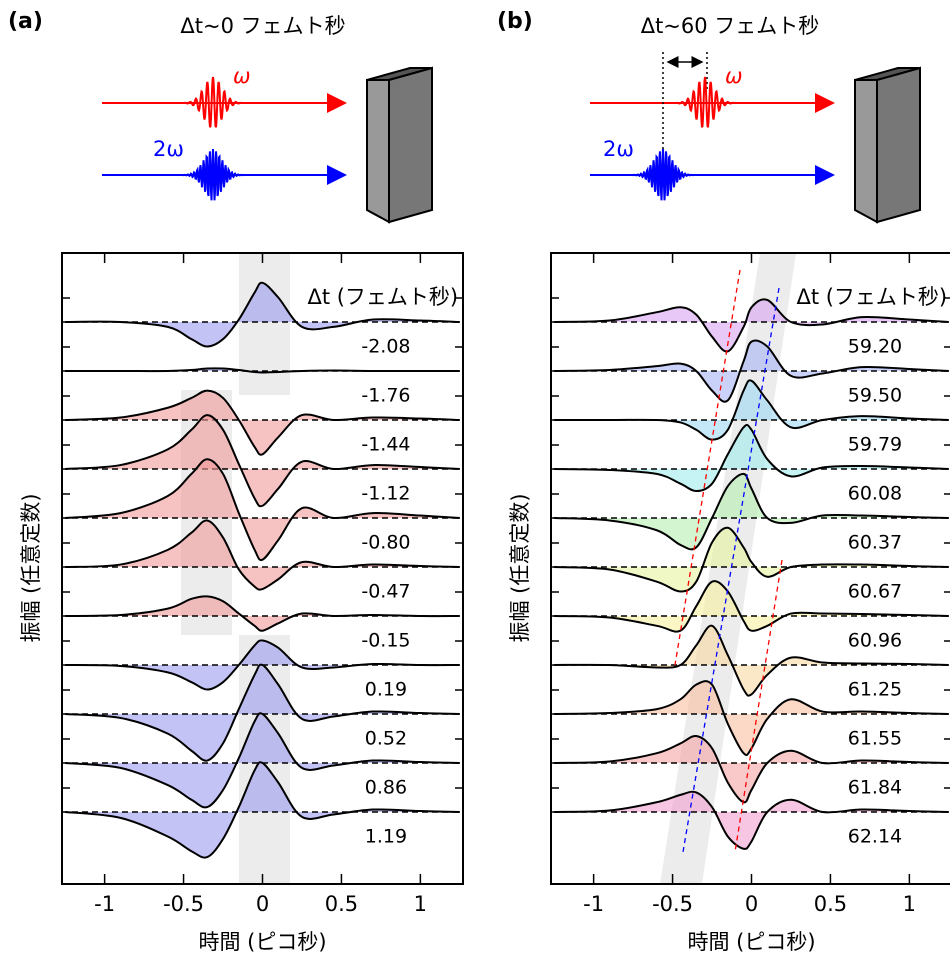  What do you see at coordinates (875, 445) in the screenshot?
I see `trace-label: 59.79` at bounding box center [875, 445].